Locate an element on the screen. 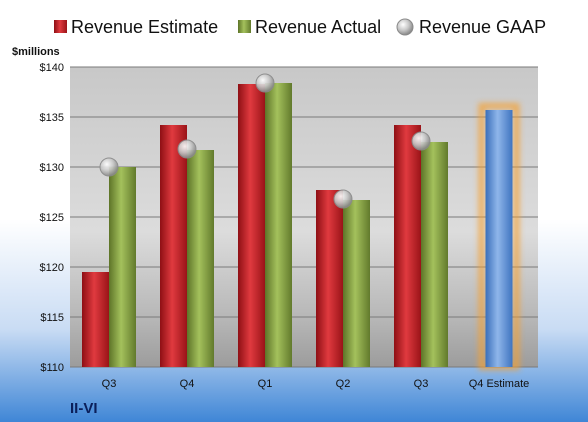 The width and height of the screenshot is (588, 422). legend-swatch-estimate is located at coordinates (60, 26).